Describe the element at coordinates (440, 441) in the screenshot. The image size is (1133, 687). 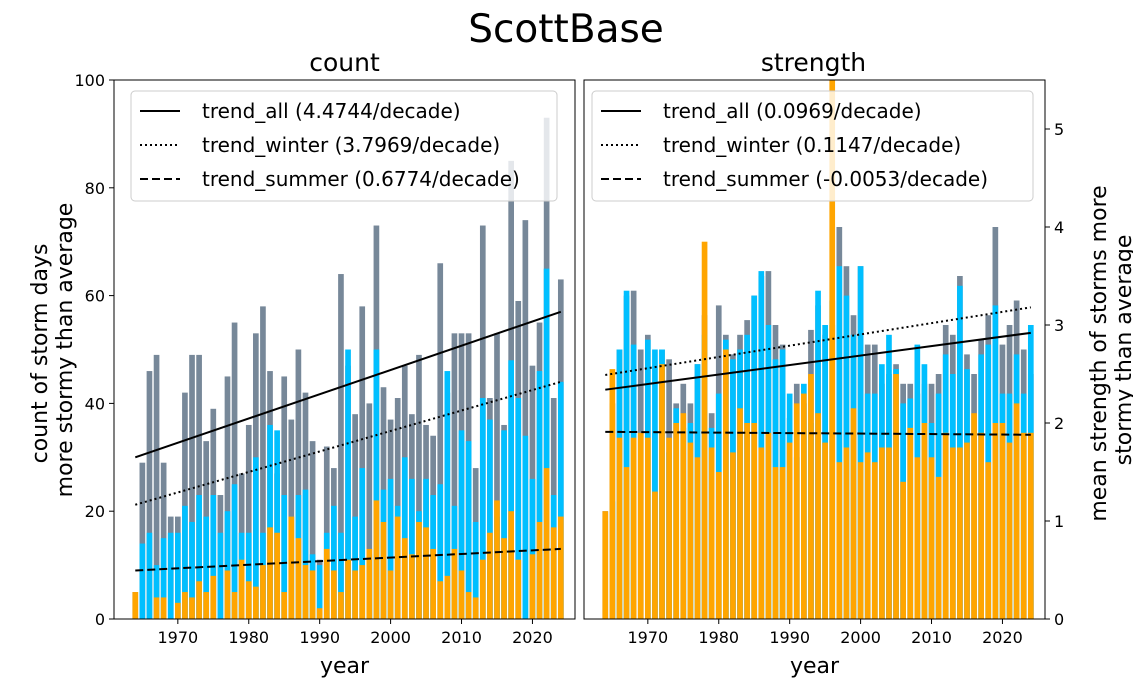
I see `bar-all-2007` at that location.